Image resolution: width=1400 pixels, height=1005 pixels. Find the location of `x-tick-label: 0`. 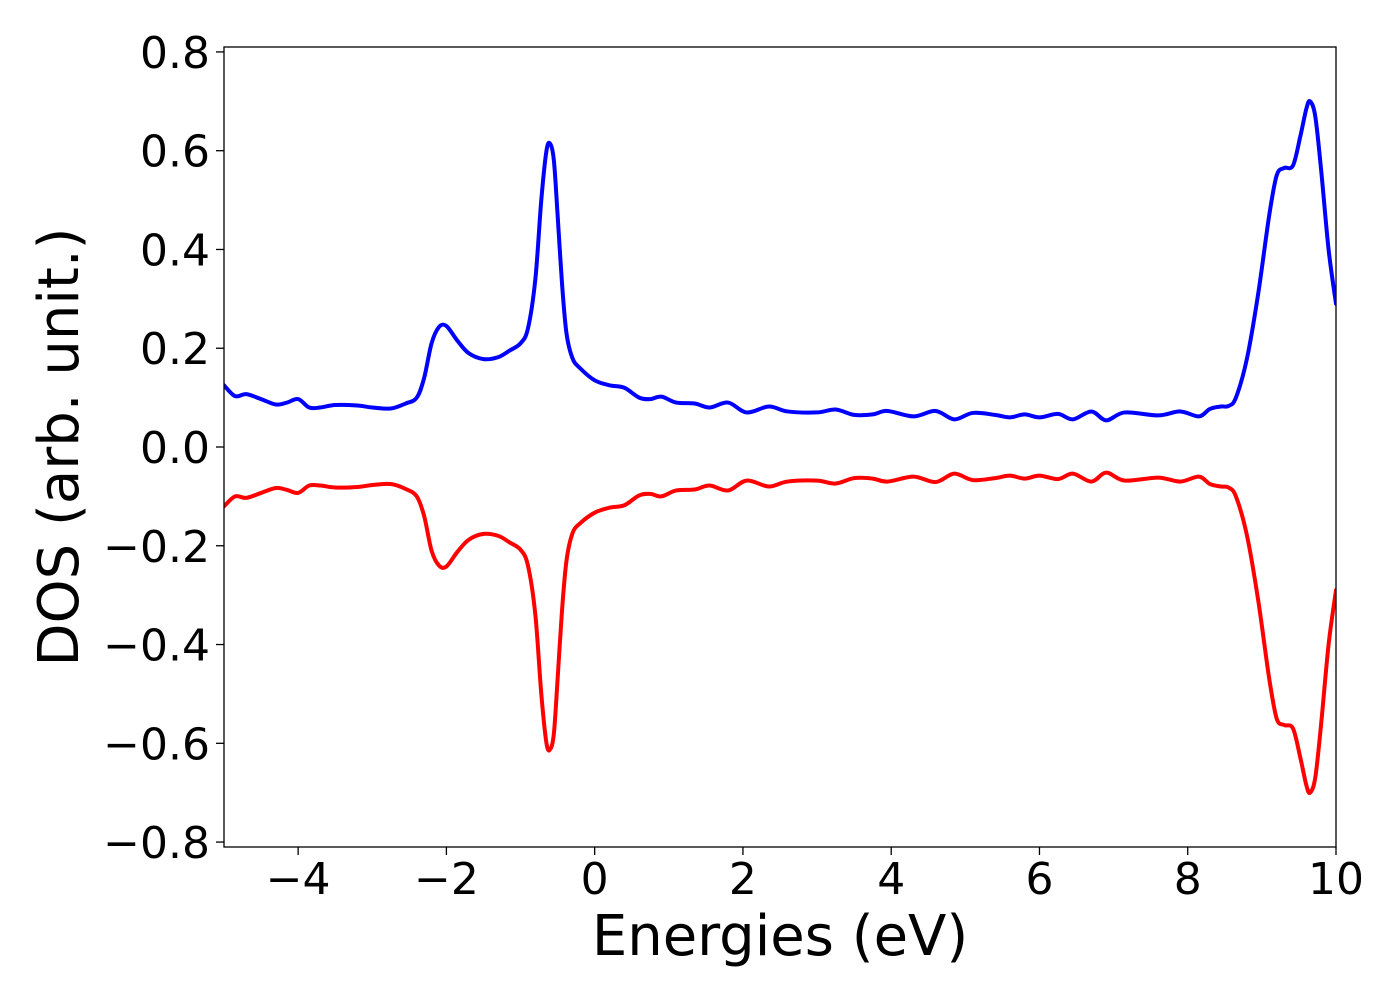

x-tick-label: 0 is located at coordinates (595, 879).